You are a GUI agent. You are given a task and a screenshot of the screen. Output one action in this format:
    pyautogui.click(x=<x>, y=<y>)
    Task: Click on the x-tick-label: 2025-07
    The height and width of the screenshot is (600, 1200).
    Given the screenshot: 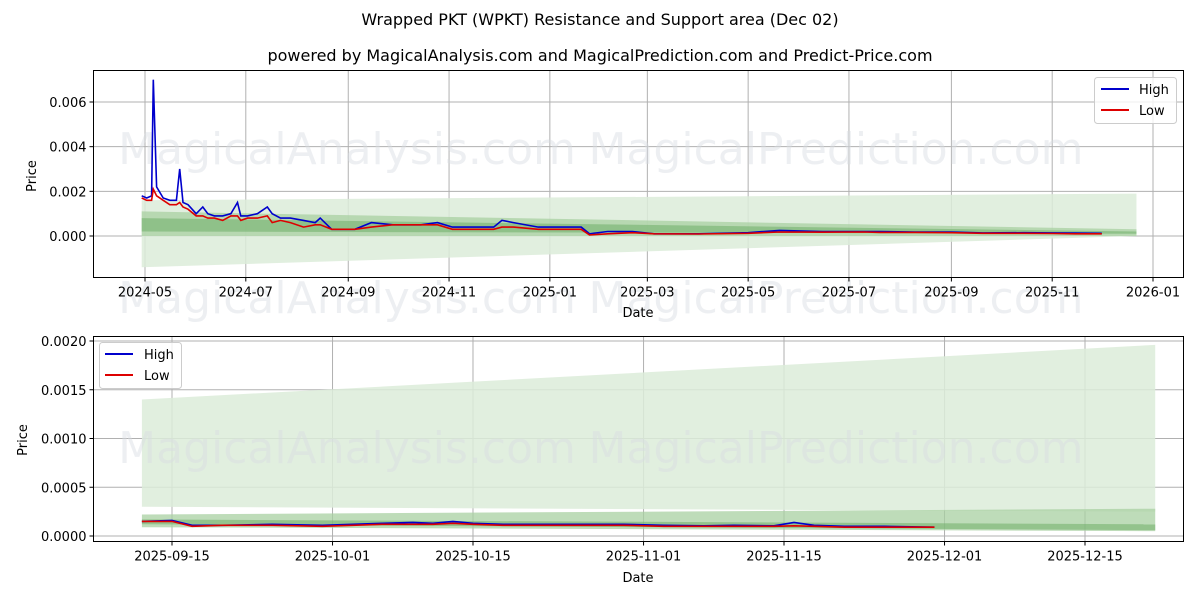 What is the action you would take?
    pyautogui.click(x=849, y=293)
    